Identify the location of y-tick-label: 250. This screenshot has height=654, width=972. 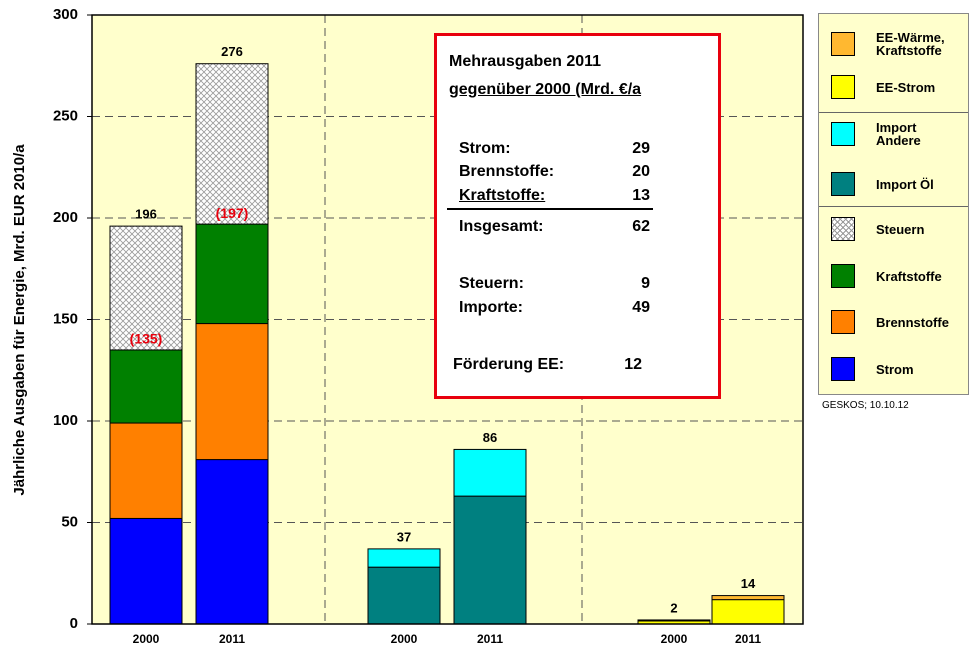
(65, 115).